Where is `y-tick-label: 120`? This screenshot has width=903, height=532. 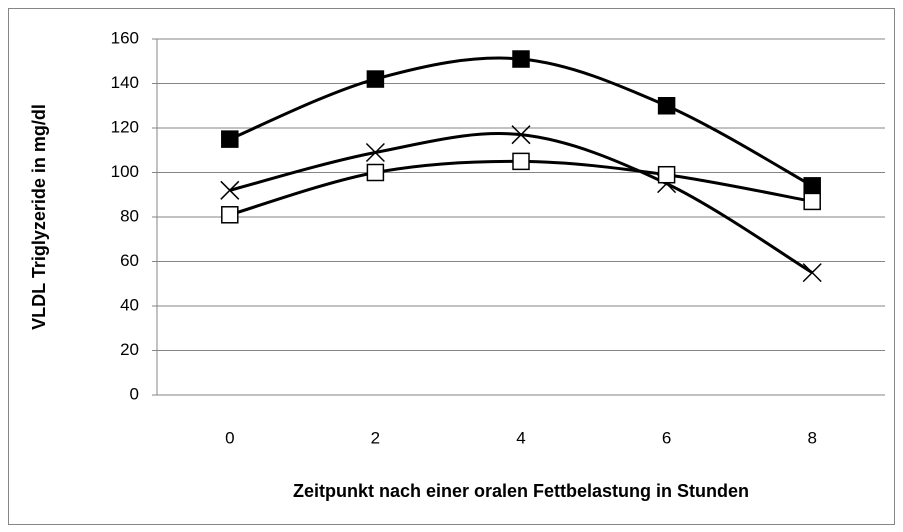 y-tick-label: 120 is located at coordinates (125, 126).